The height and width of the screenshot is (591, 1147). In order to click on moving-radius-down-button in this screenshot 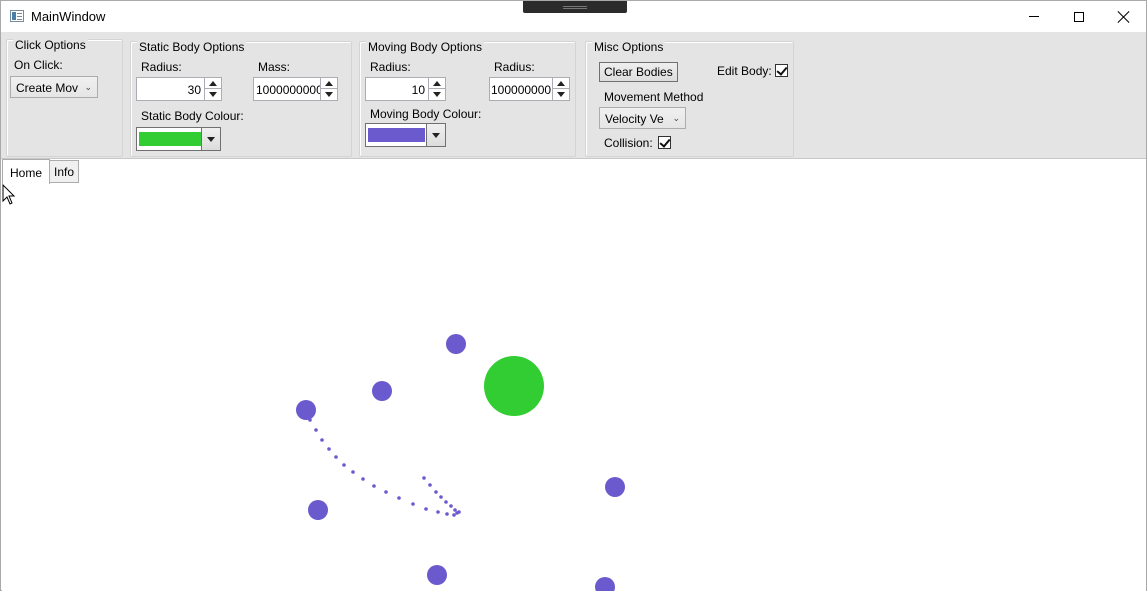, I will do `click(437, 94)`.